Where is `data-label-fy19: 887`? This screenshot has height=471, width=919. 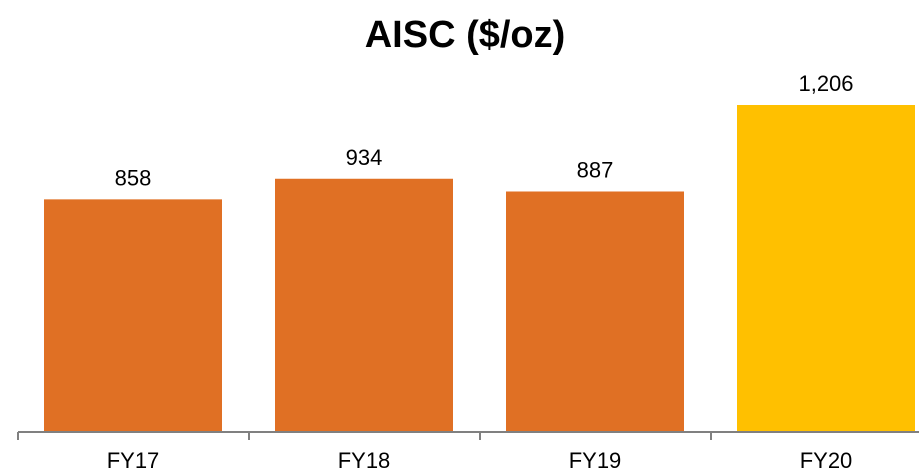
data-label-fy19: 887 is located at coordinates (595, 169).